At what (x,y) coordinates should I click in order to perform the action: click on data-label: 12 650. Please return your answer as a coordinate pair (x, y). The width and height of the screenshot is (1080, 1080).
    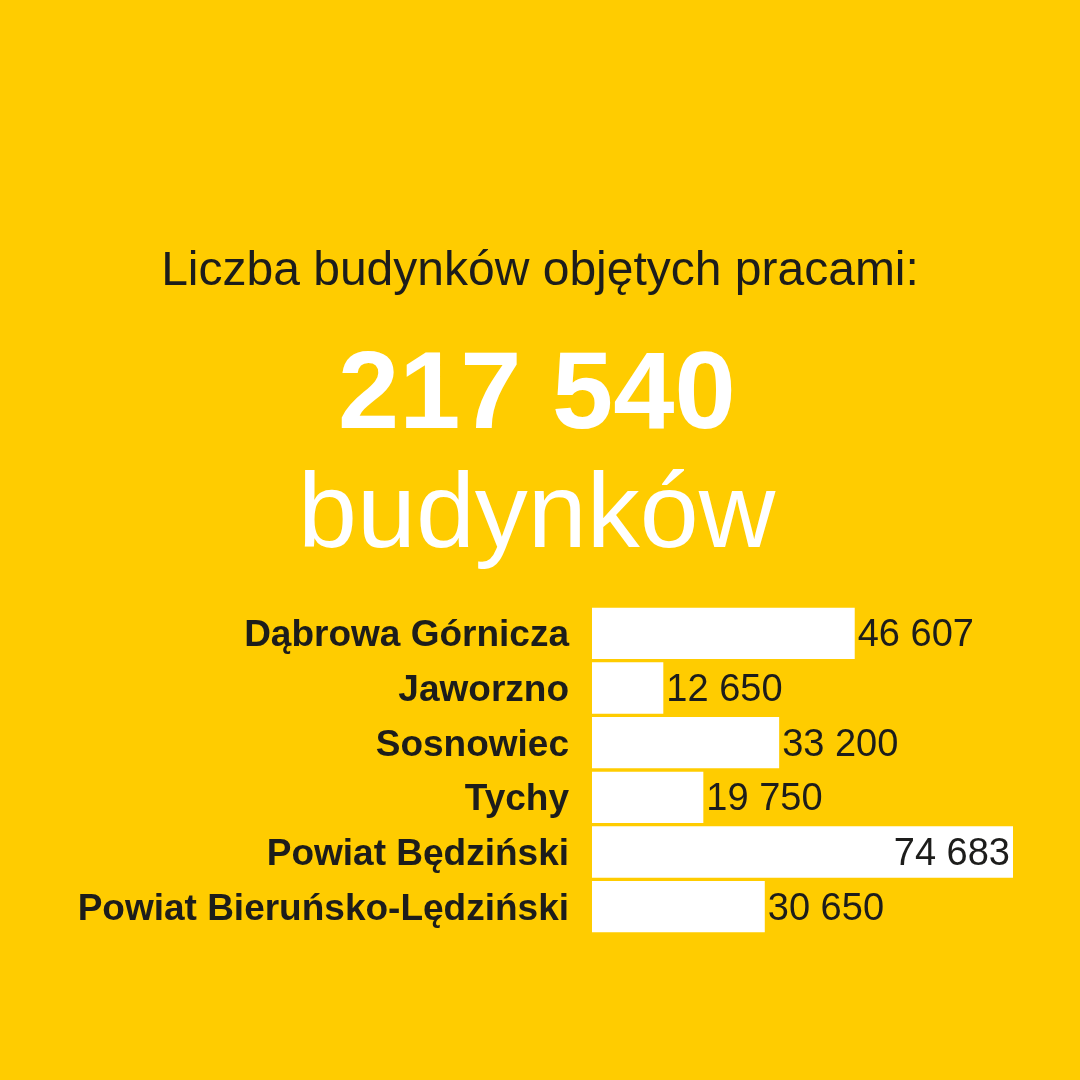
    Looking at the image, I should click on (724, 688).